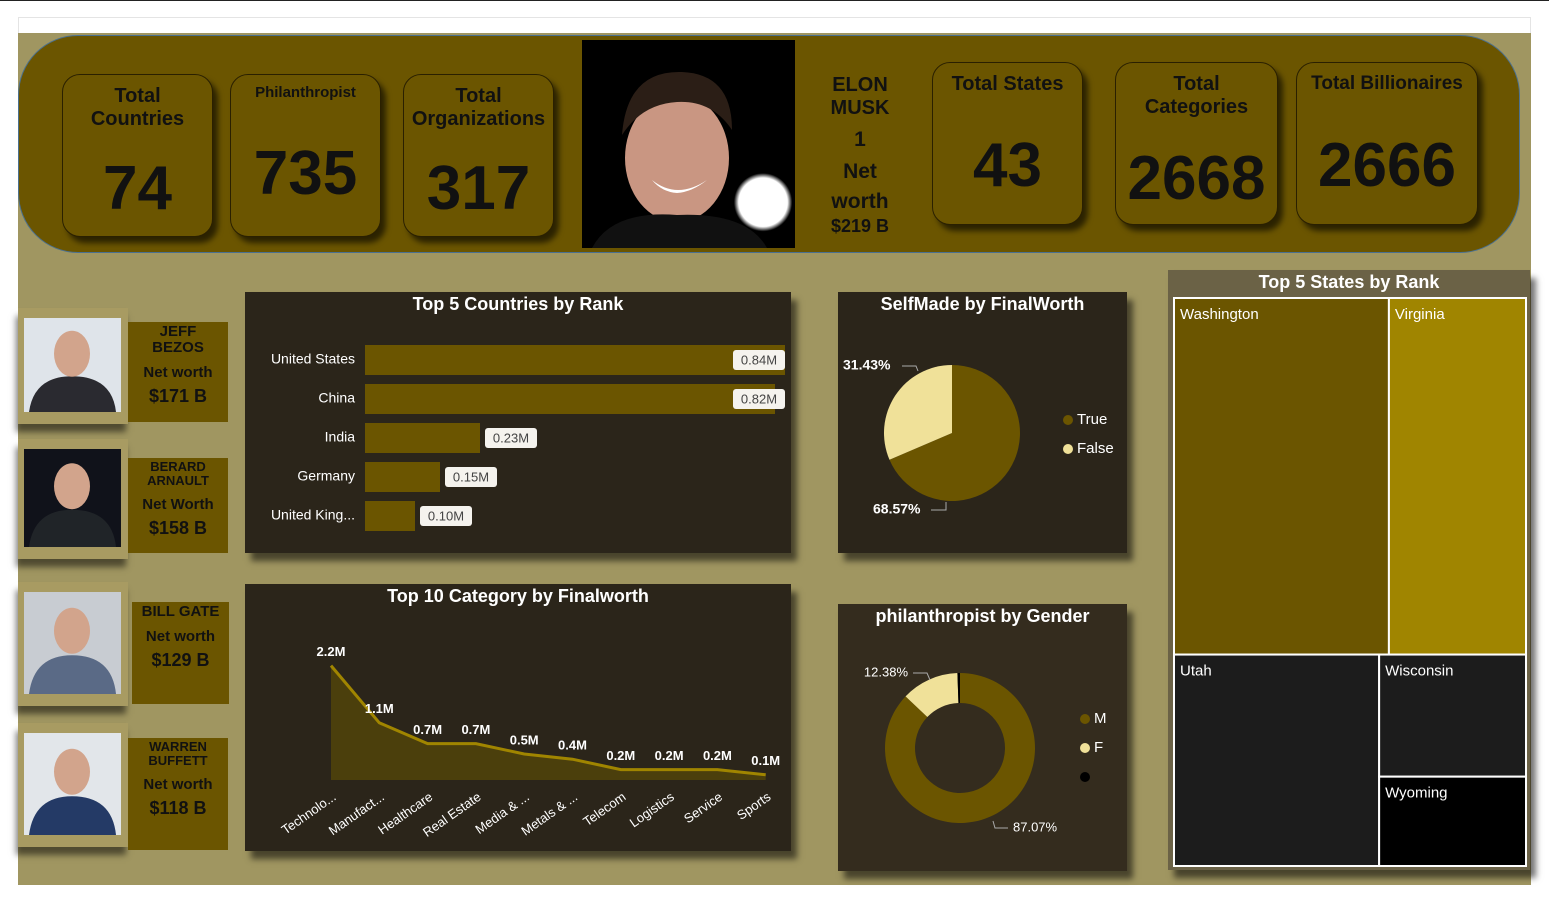 This screenshot has height=919, width=1549. I want to click on kpi-card: Philanthropist 735, so click(305, 155).